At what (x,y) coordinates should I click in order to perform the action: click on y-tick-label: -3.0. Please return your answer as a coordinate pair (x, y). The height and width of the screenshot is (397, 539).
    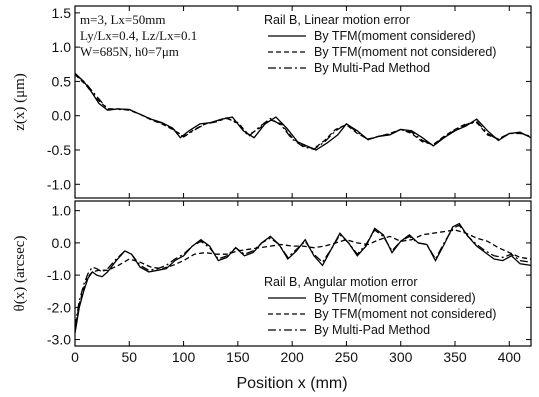
    Looking at the image, I should click on (59, 340).